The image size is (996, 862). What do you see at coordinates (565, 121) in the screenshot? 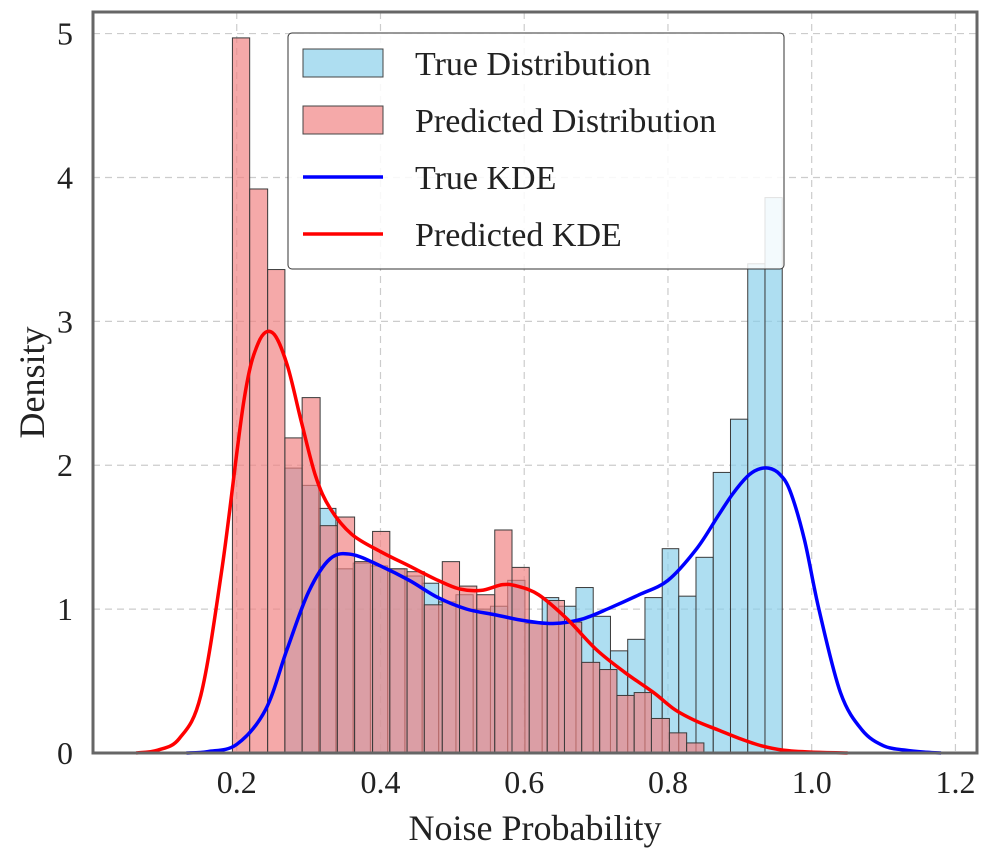
I see `legend-label-predicted-distribution: Predicted Distribution` at bounding box center [565, 121].